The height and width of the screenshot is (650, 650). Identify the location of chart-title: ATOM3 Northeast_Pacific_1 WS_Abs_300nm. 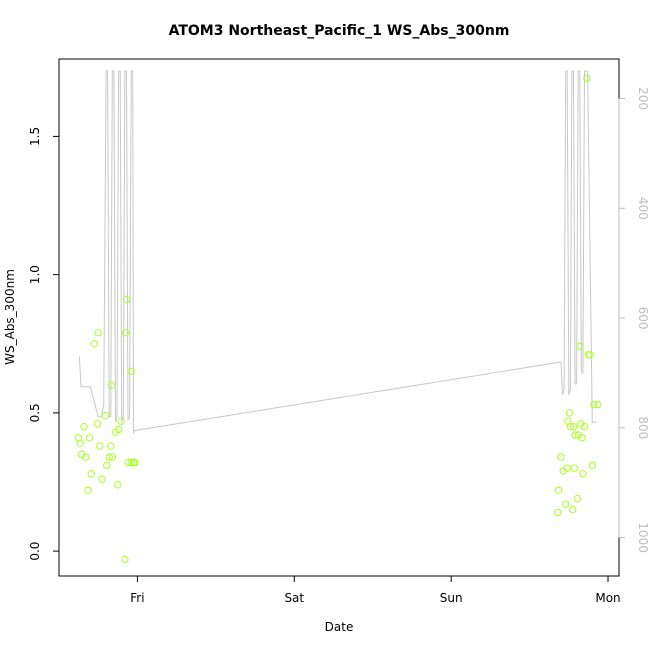
(339, 31).